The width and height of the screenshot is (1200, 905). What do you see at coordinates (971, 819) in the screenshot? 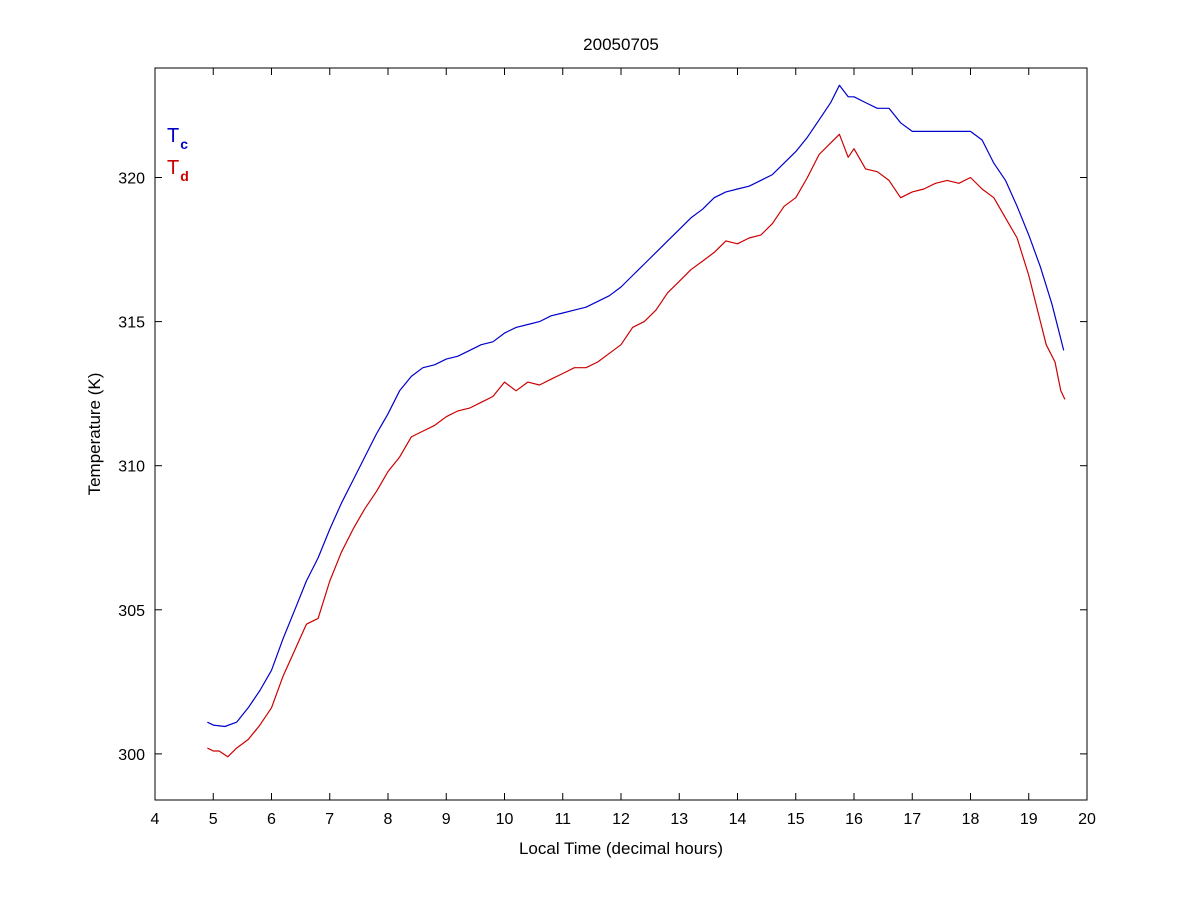
I see `x-tick-label: 18` at bounding box center [971, 819].